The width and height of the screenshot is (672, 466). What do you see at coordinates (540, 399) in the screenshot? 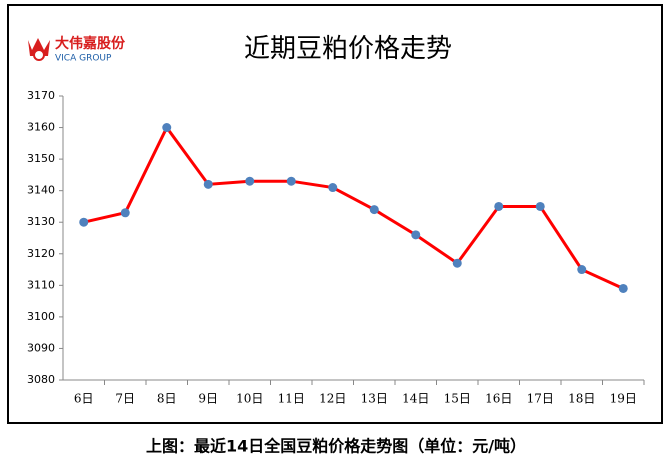
I see `x-tick-label: 17日` at bounding box center [540, 399].